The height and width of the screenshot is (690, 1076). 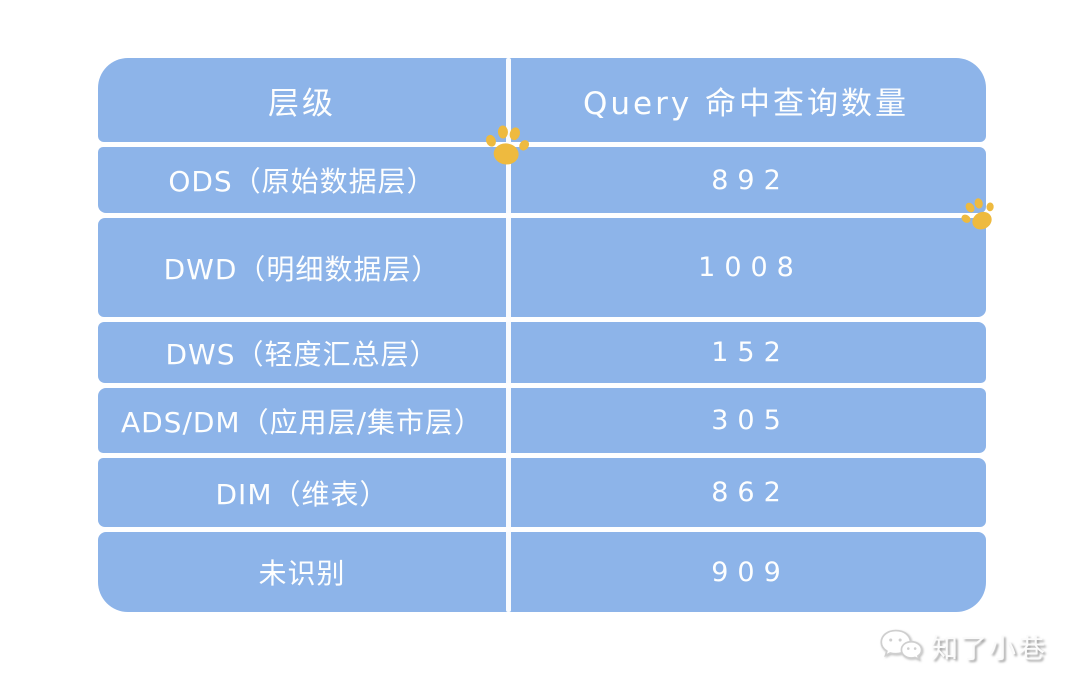 I want to click on level-label: DWD（明细数据层）, so click(x=302, y=269).